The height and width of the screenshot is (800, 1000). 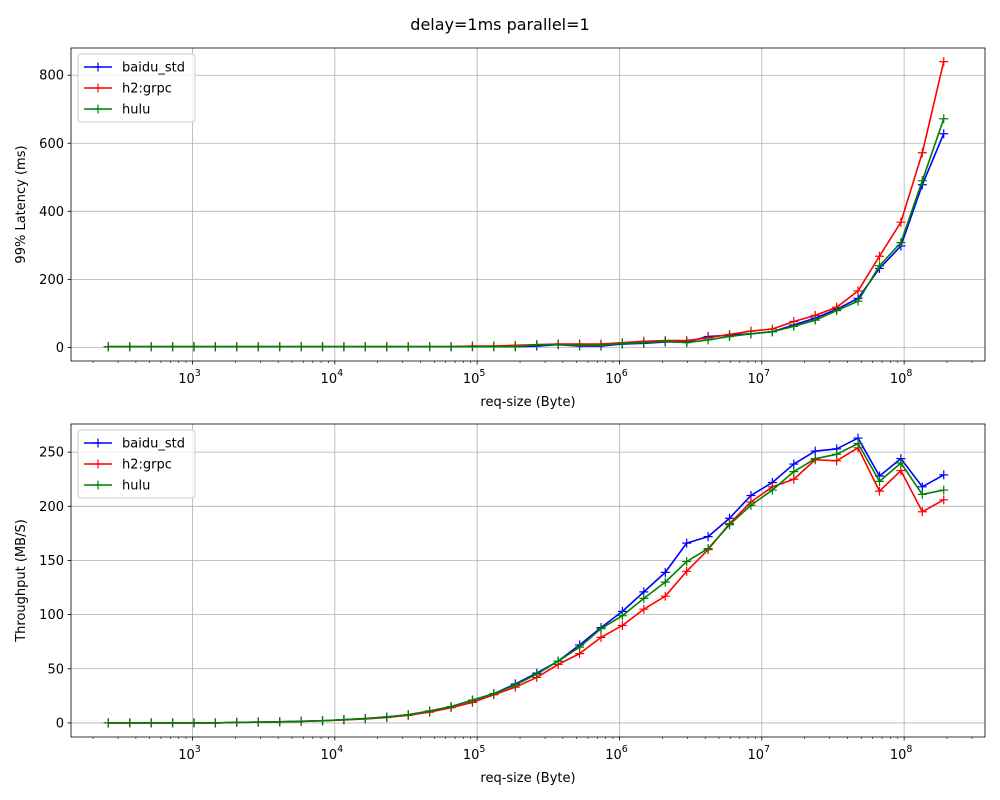 I want to click on x-tick-label: 10⁸, so click(x=901, y=753).